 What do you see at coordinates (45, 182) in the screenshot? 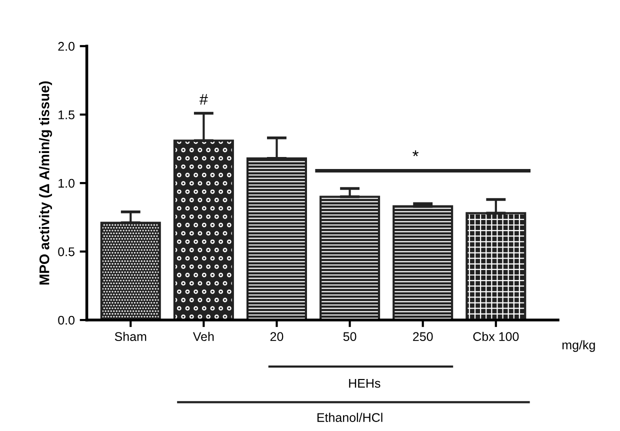
I see `y-axis-title: MPO activity (Δ A/min/g tissue)` at bounding box center [45, 182].